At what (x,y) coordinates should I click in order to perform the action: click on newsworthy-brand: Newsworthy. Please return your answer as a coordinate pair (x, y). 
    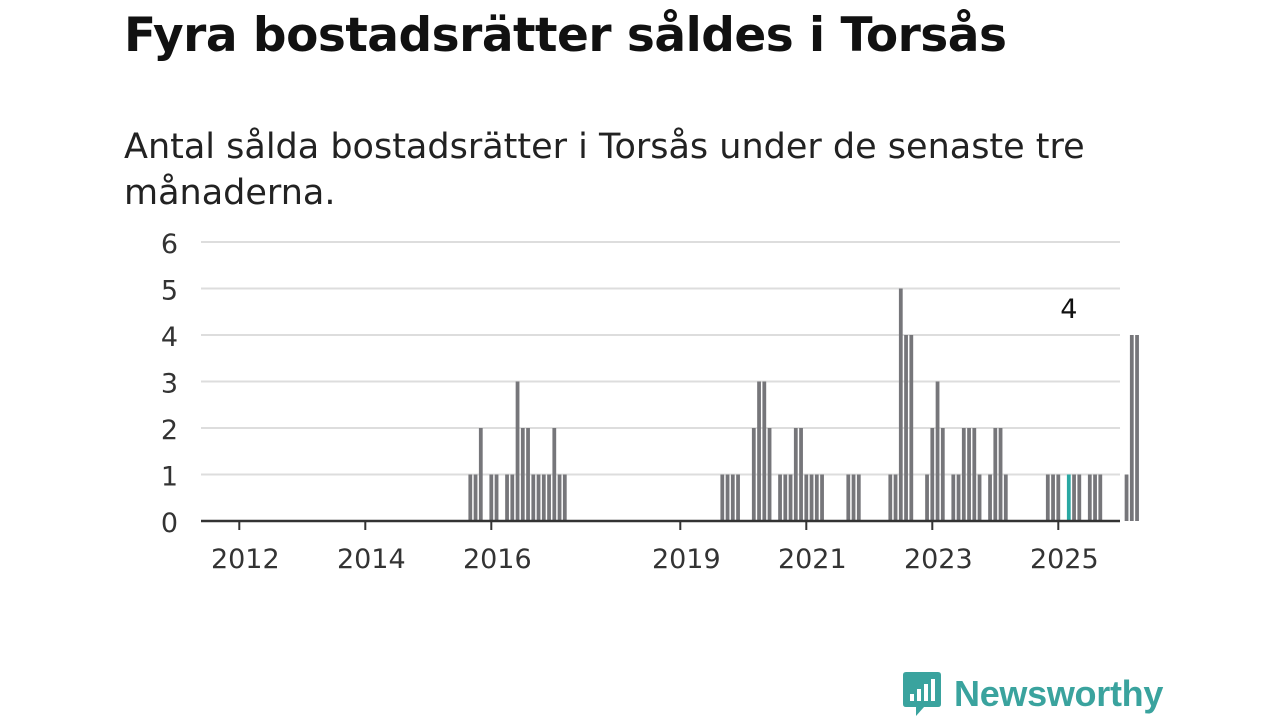
    Looking at the image, I should click on (1032, 694).